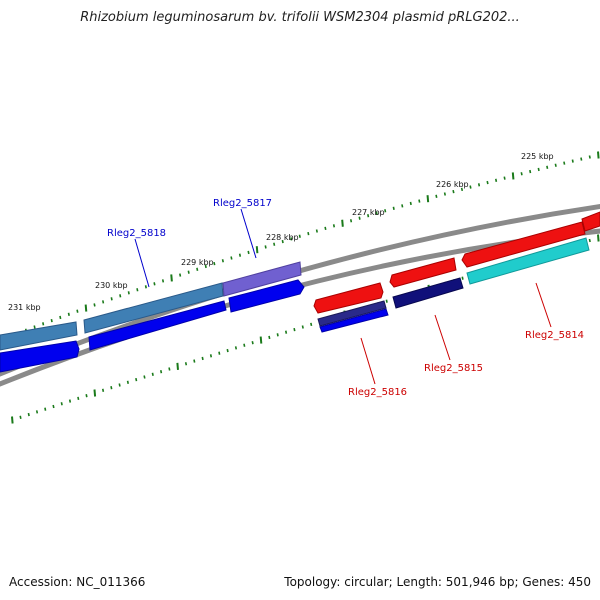 The image size is (600, 600). I want to click on gene-rleg2-5816-reverse-b, so click(354, 320).